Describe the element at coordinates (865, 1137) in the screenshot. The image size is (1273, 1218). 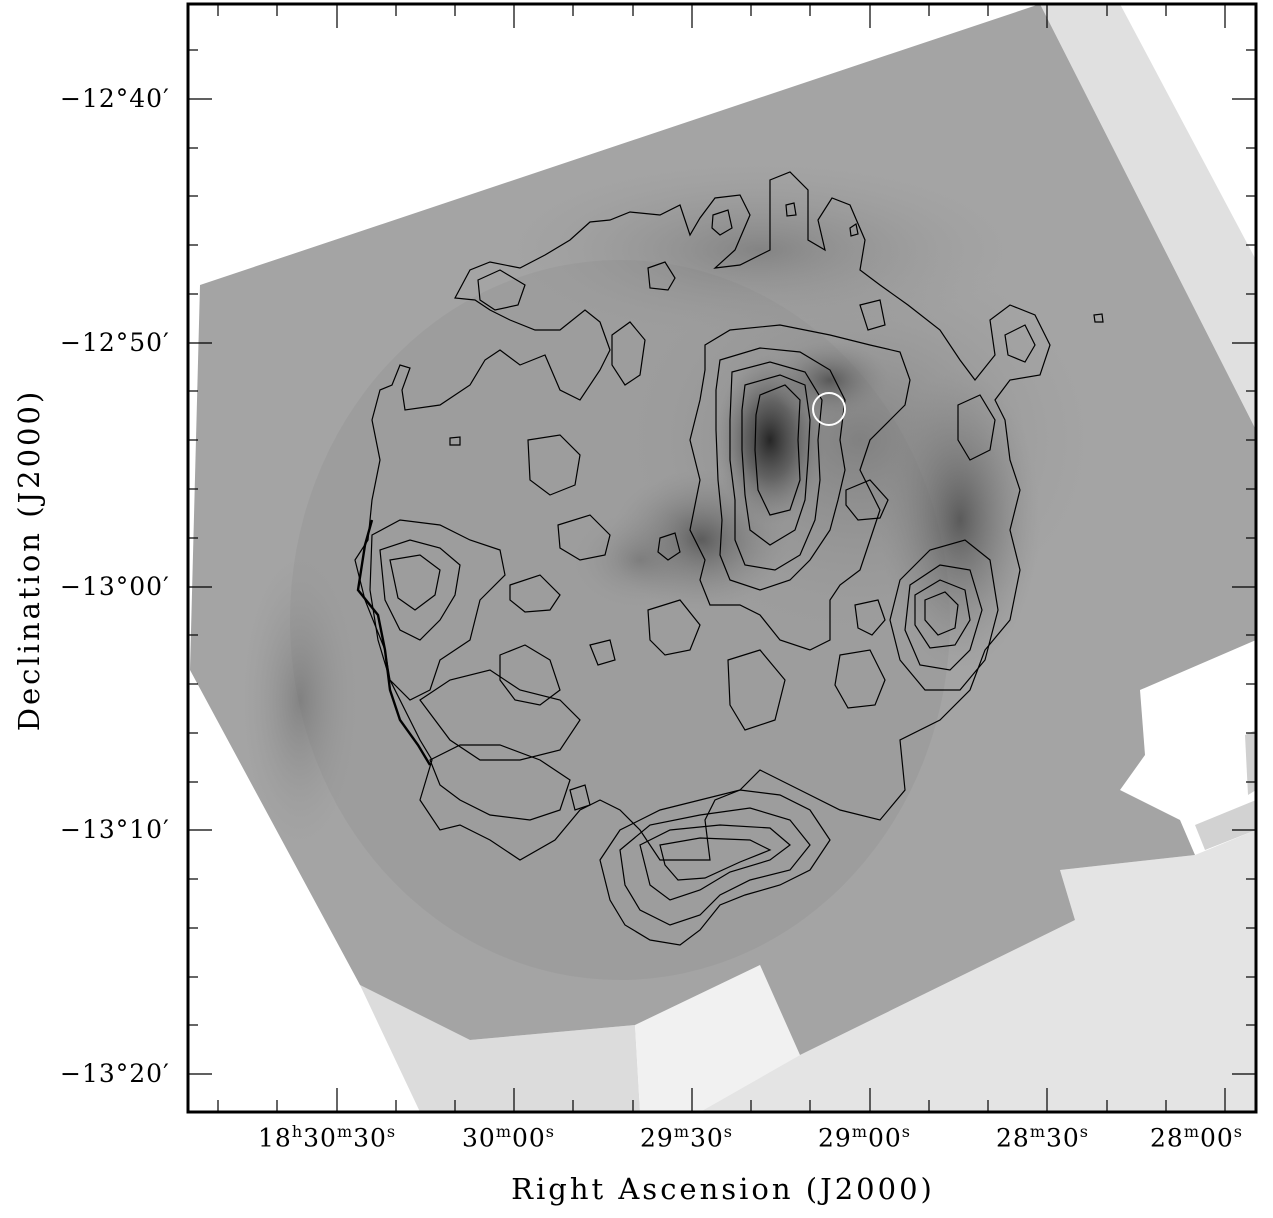
I see `x-tick-label: 29m00s` at that location.